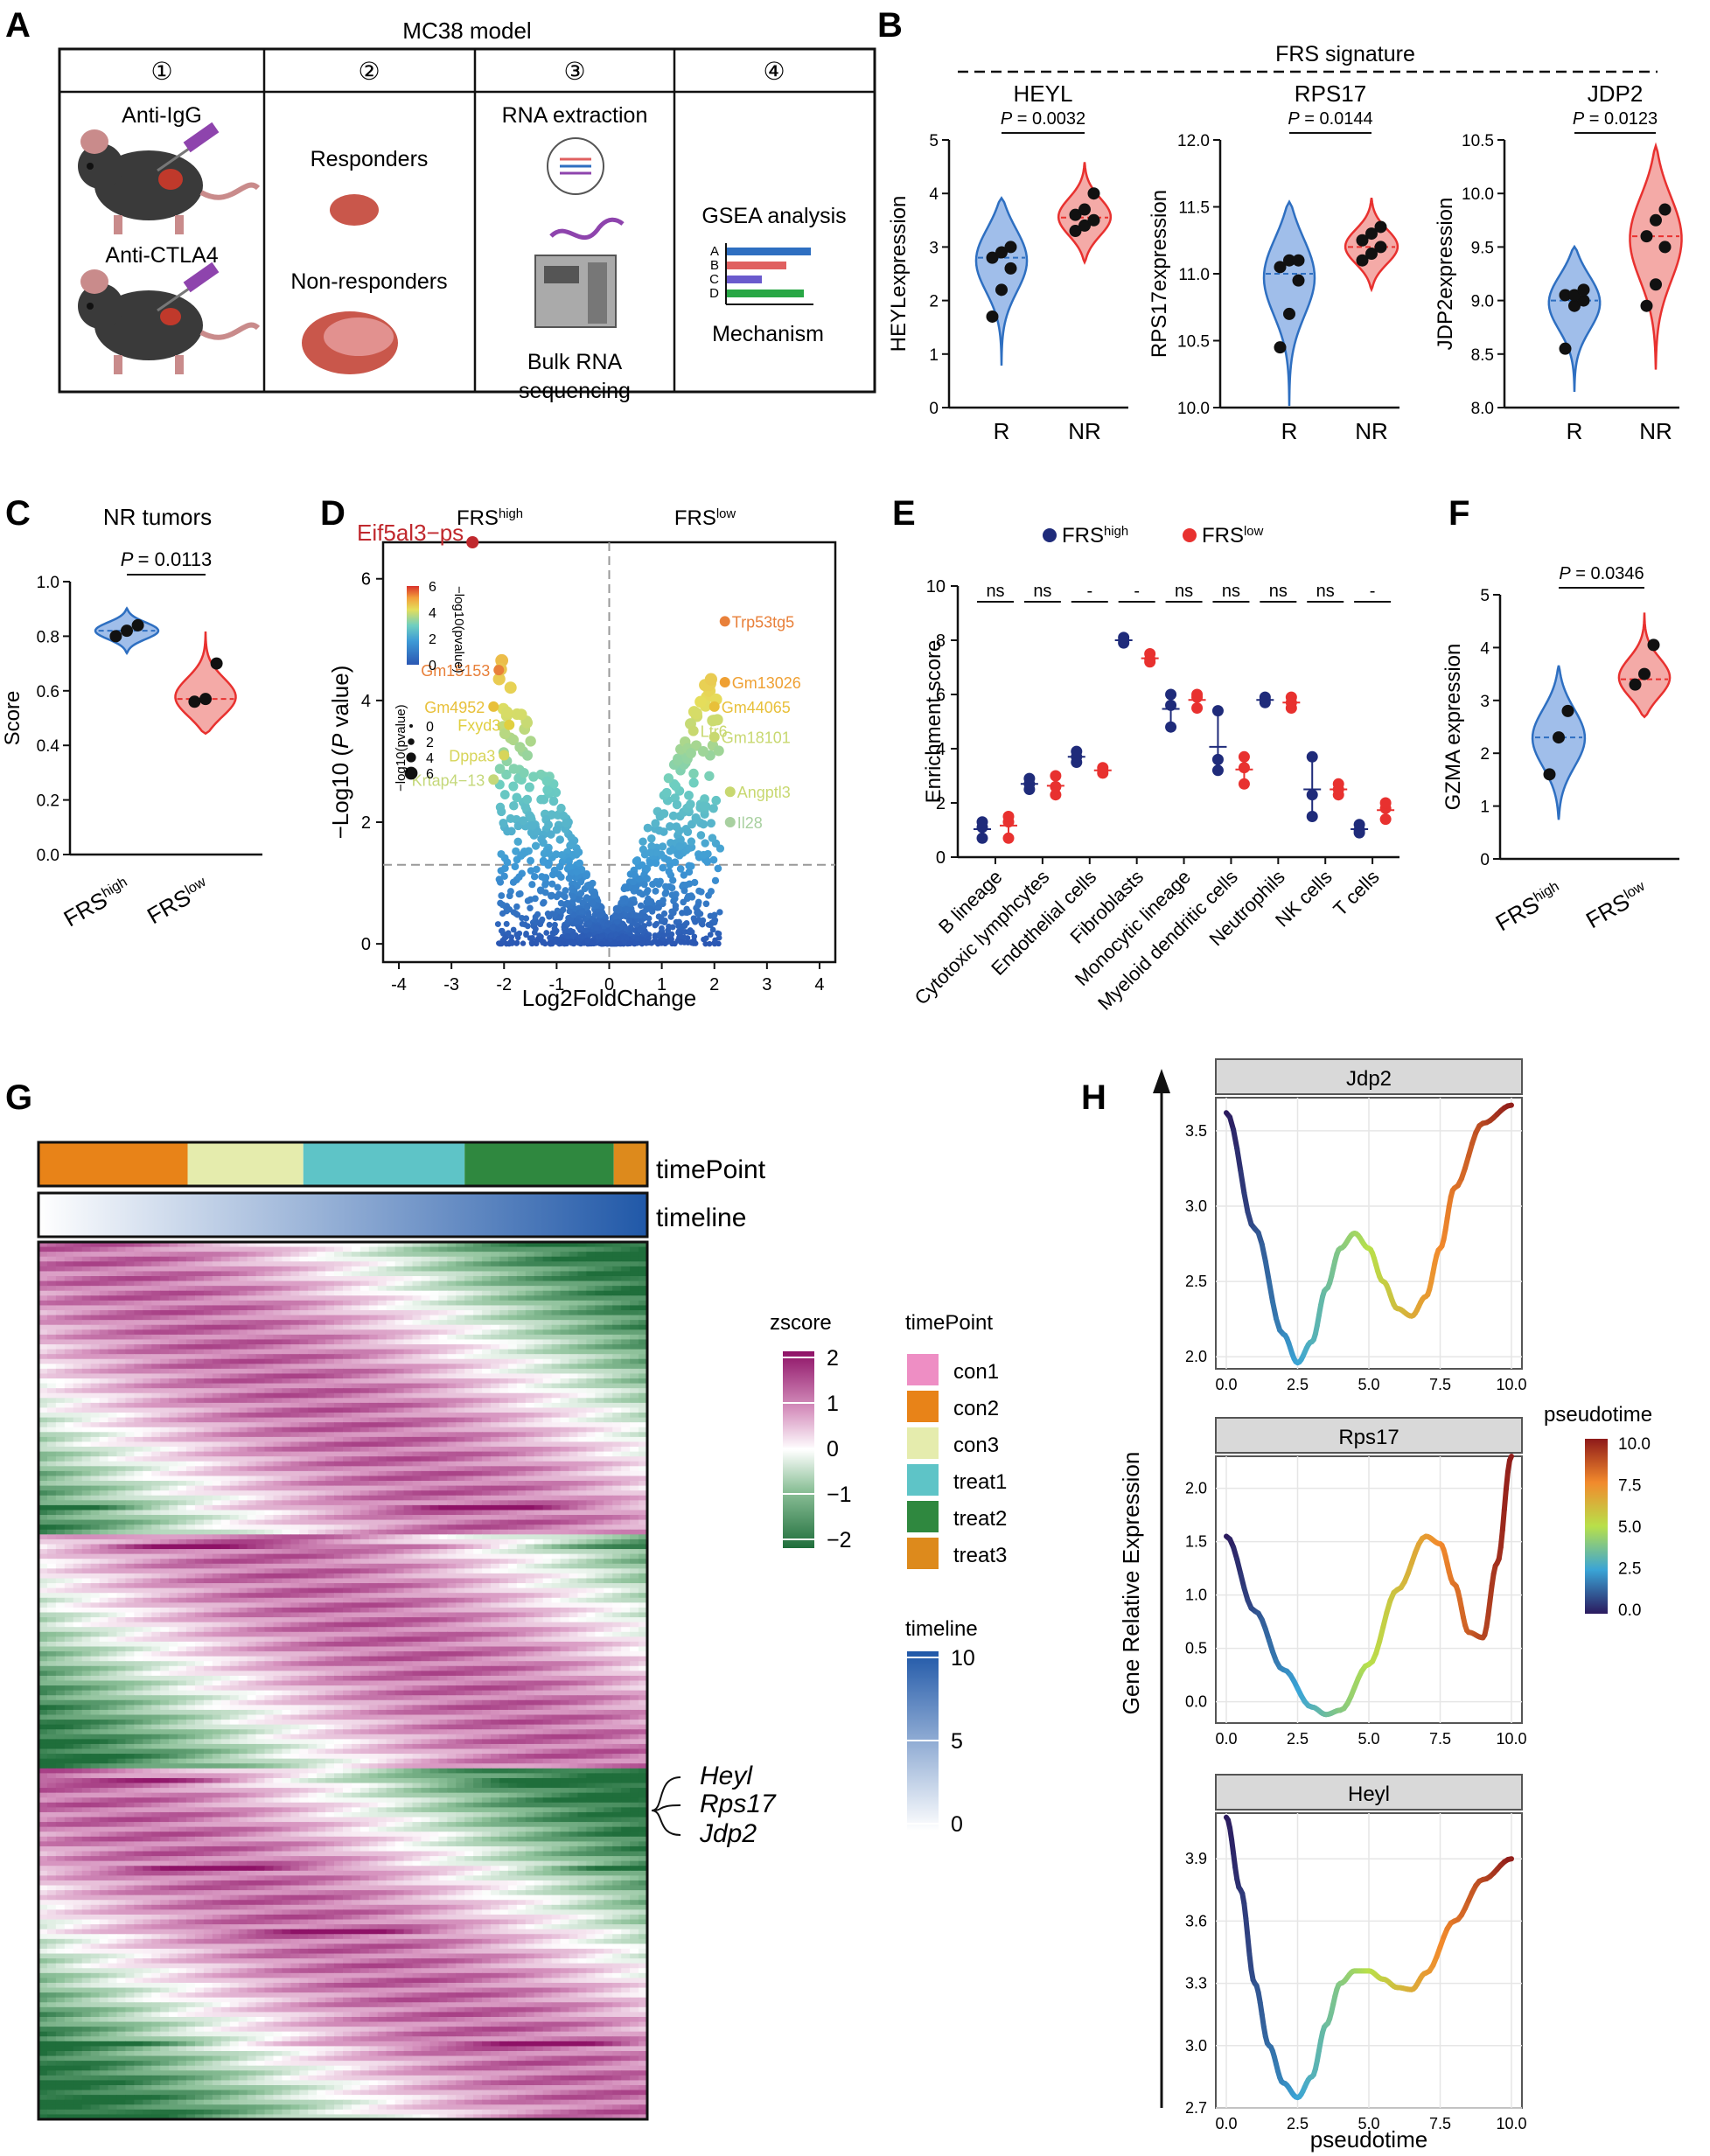 This screenshot has width=1710, height=2156. Describe the element at coordinates (1485, 860) in the screenshot. I see `y-tick-label: 0` at that location.